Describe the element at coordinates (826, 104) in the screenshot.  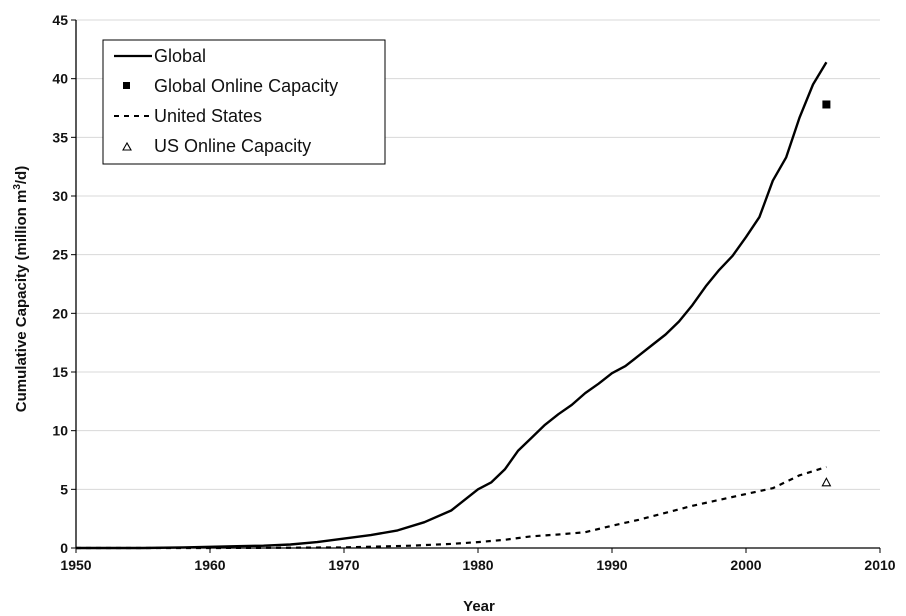
I see `marker-global-online-capacity` at that location.